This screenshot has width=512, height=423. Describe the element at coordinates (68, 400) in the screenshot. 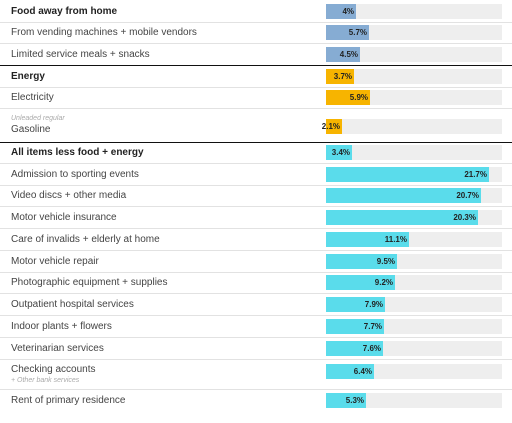

I see `row-label: Rent of primary residence` at that location.